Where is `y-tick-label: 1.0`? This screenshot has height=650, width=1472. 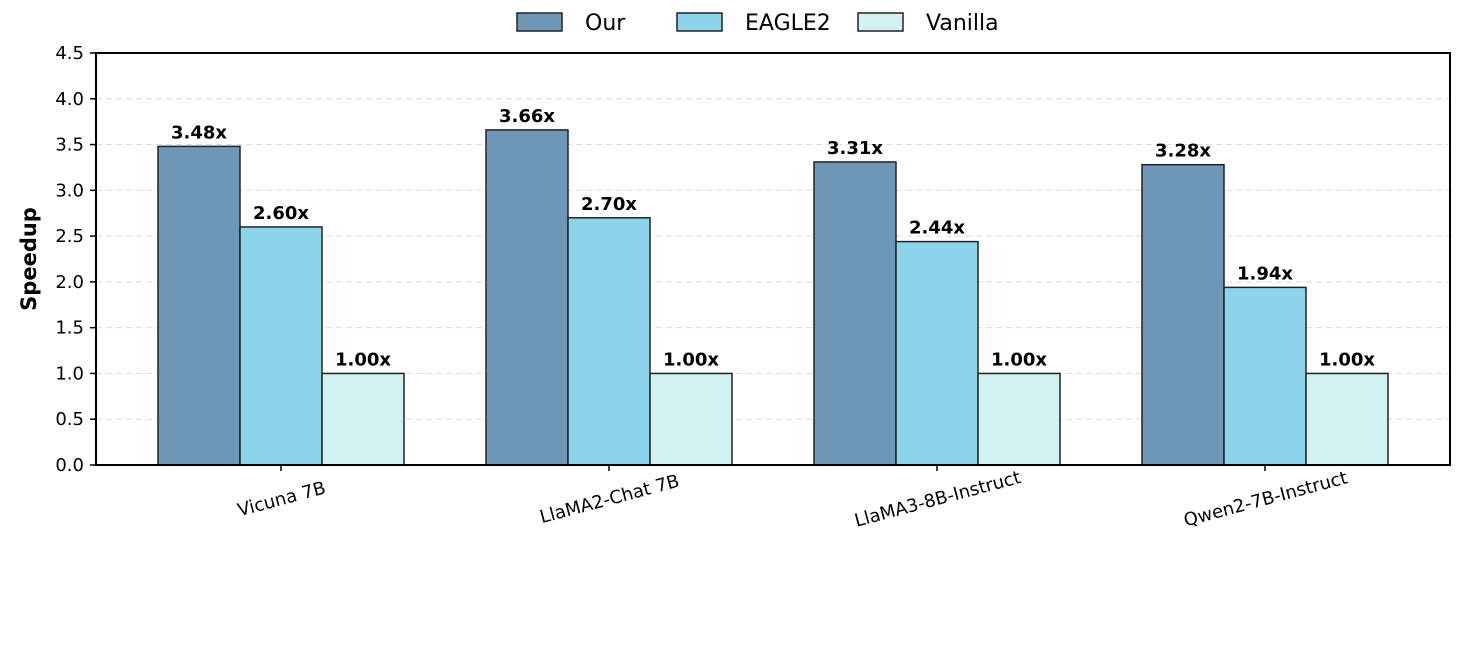
y-tick-label: 1.0 is located at coordinates (69, 373).